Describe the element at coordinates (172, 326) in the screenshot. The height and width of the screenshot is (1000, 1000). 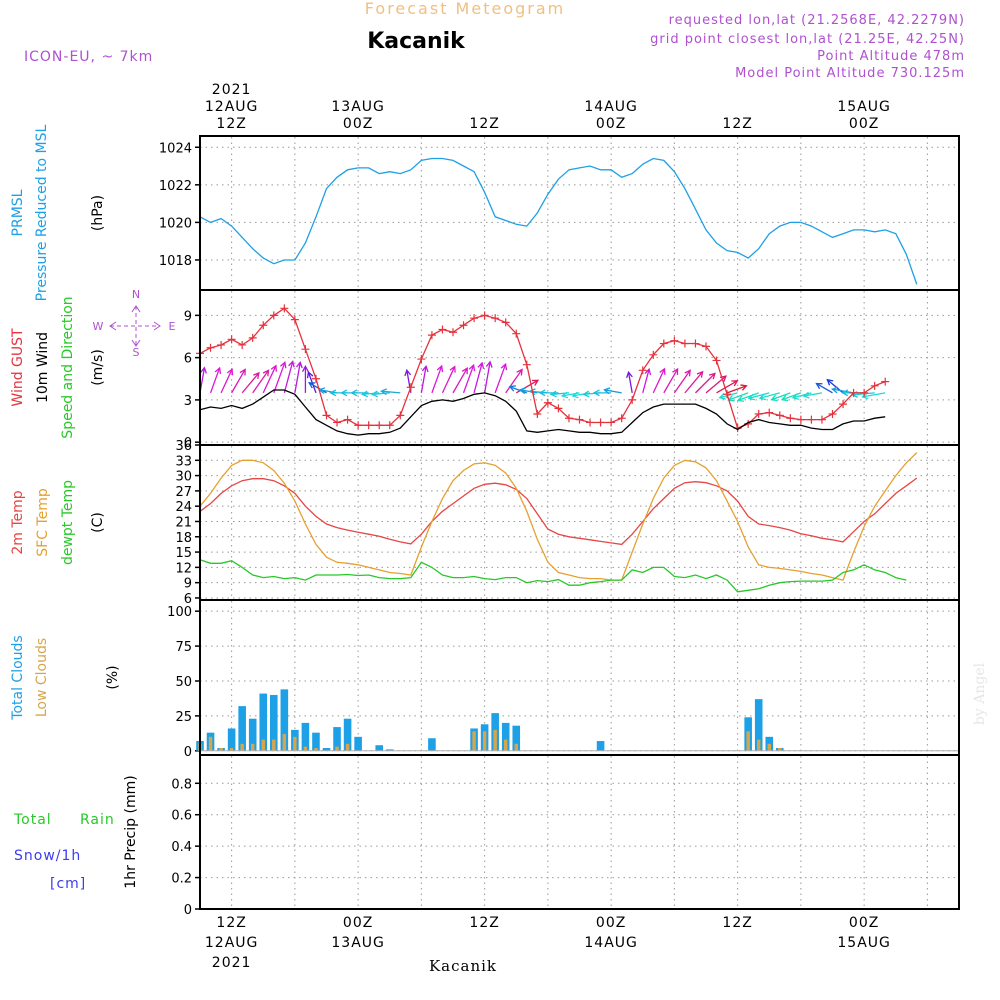
I see `compass-e: E` at that location.